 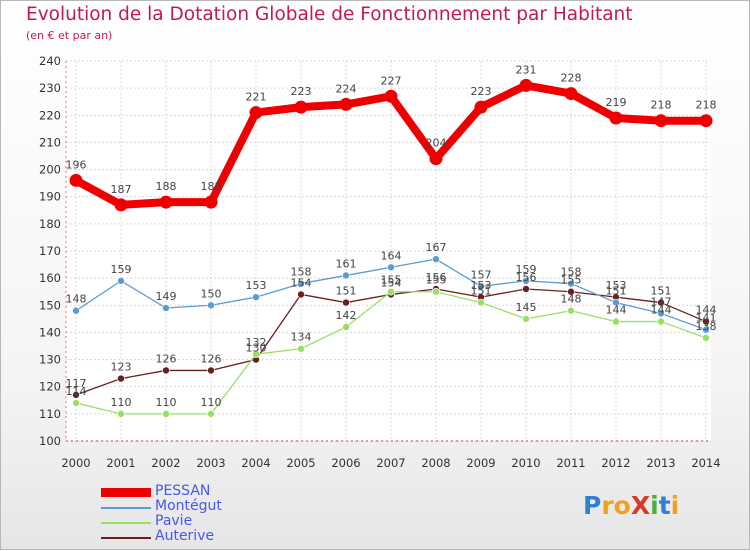 I want to click on data-label: 114, so click(x=76, y=391).